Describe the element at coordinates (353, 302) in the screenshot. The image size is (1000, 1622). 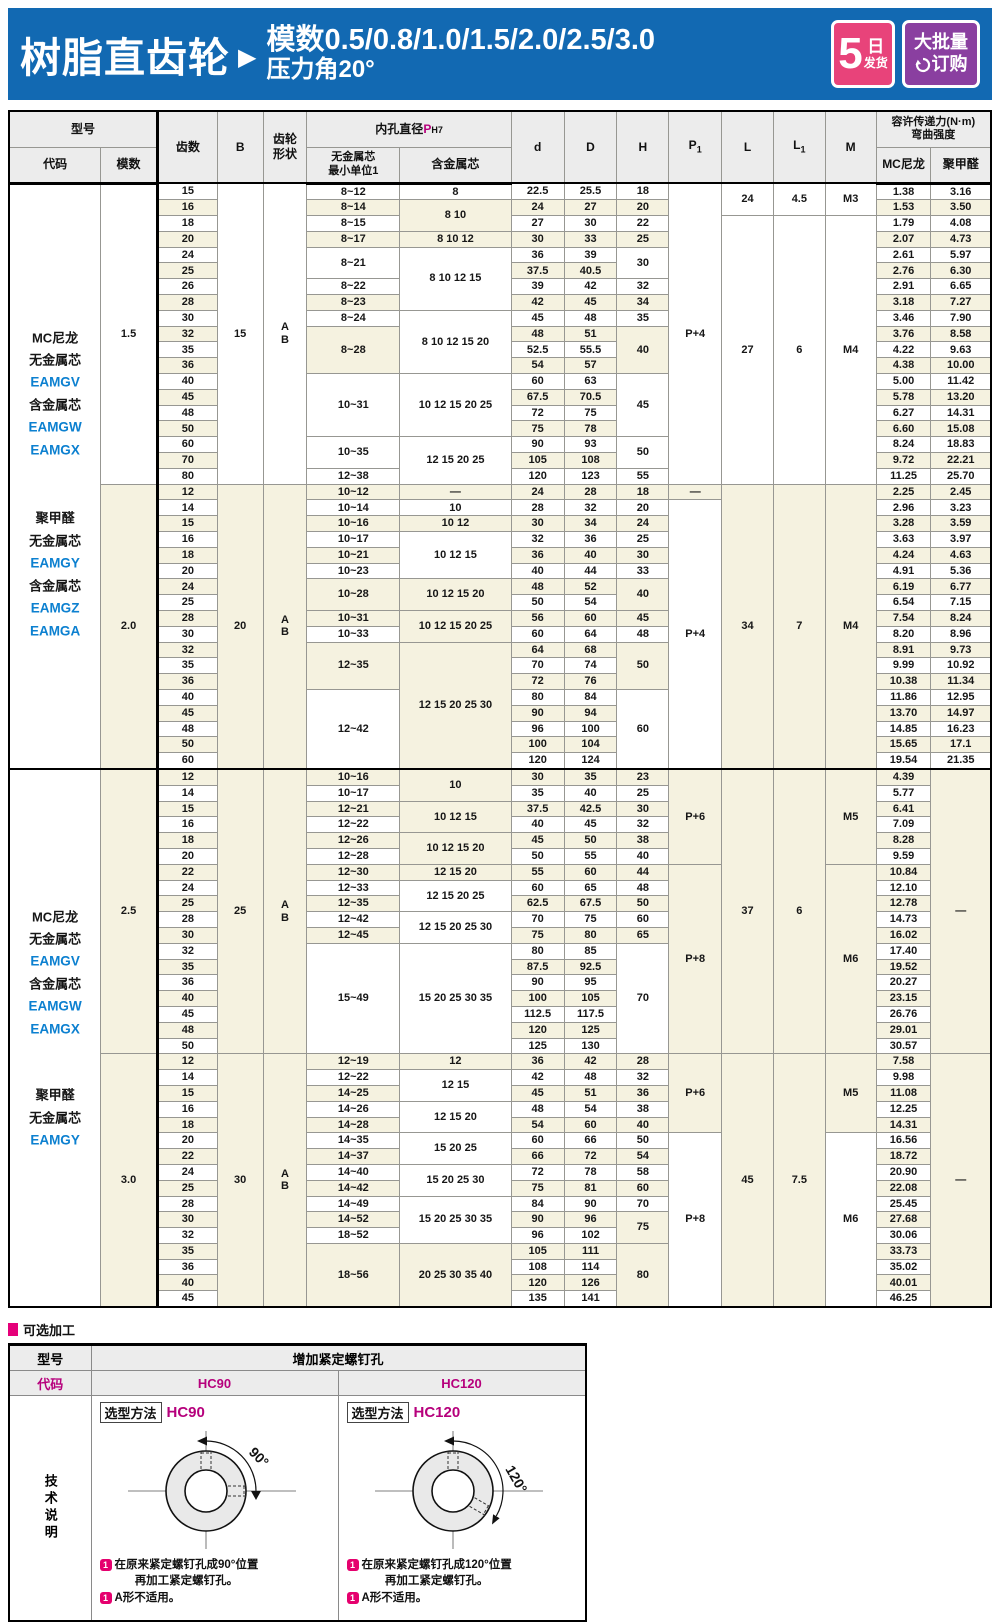
I see `bore-plain-cell: 8~23` at that location.